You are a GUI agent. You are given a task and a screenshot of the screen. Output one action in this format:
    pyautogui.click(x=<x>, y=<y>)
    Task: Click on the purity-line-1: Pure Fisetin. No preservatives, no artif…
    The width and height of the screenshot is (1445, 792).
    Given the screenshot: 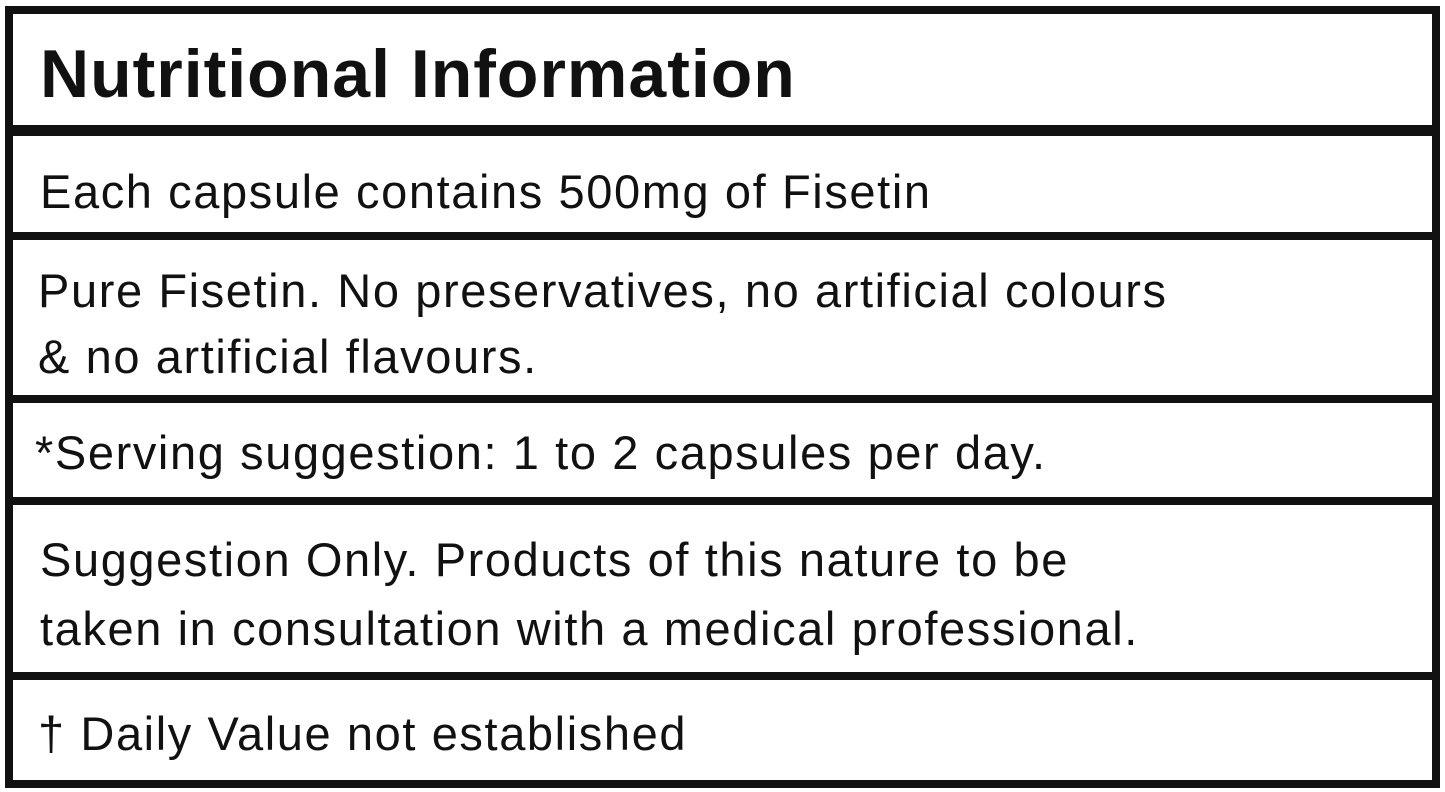 What is the action you would take?
    pyautogui.click(x=603, y=290)
    